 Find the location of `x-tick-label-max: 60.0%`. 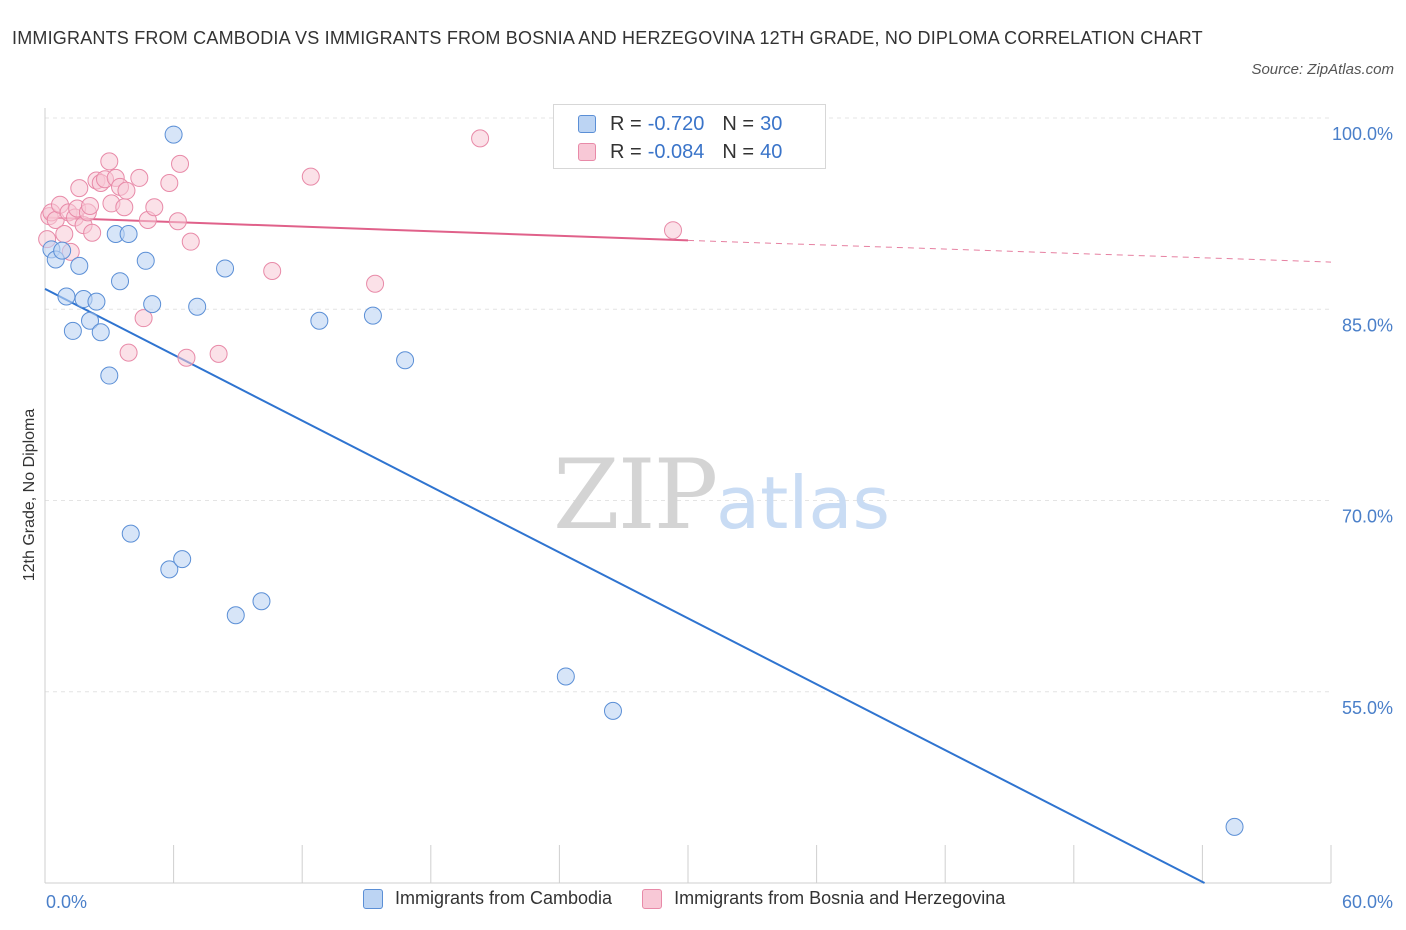

x-tick-label-max: 60.0% is located at coordinates (1367, 902).